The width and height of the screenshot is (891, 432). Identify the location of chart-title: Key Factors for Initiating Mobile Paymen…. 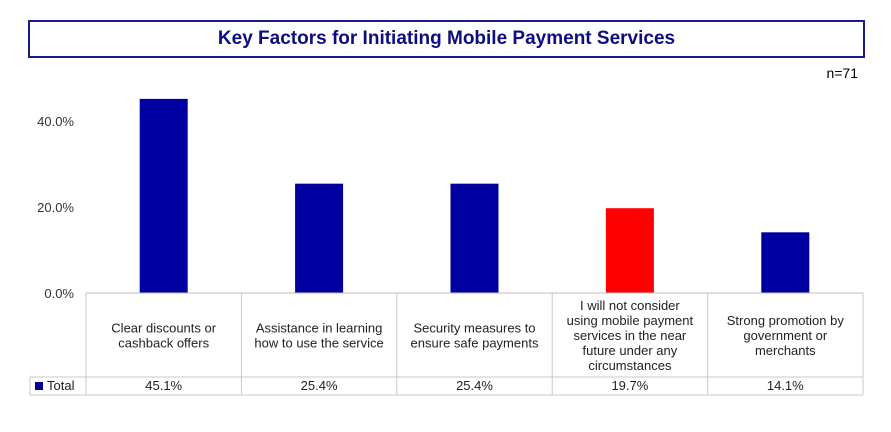
(446, 39).